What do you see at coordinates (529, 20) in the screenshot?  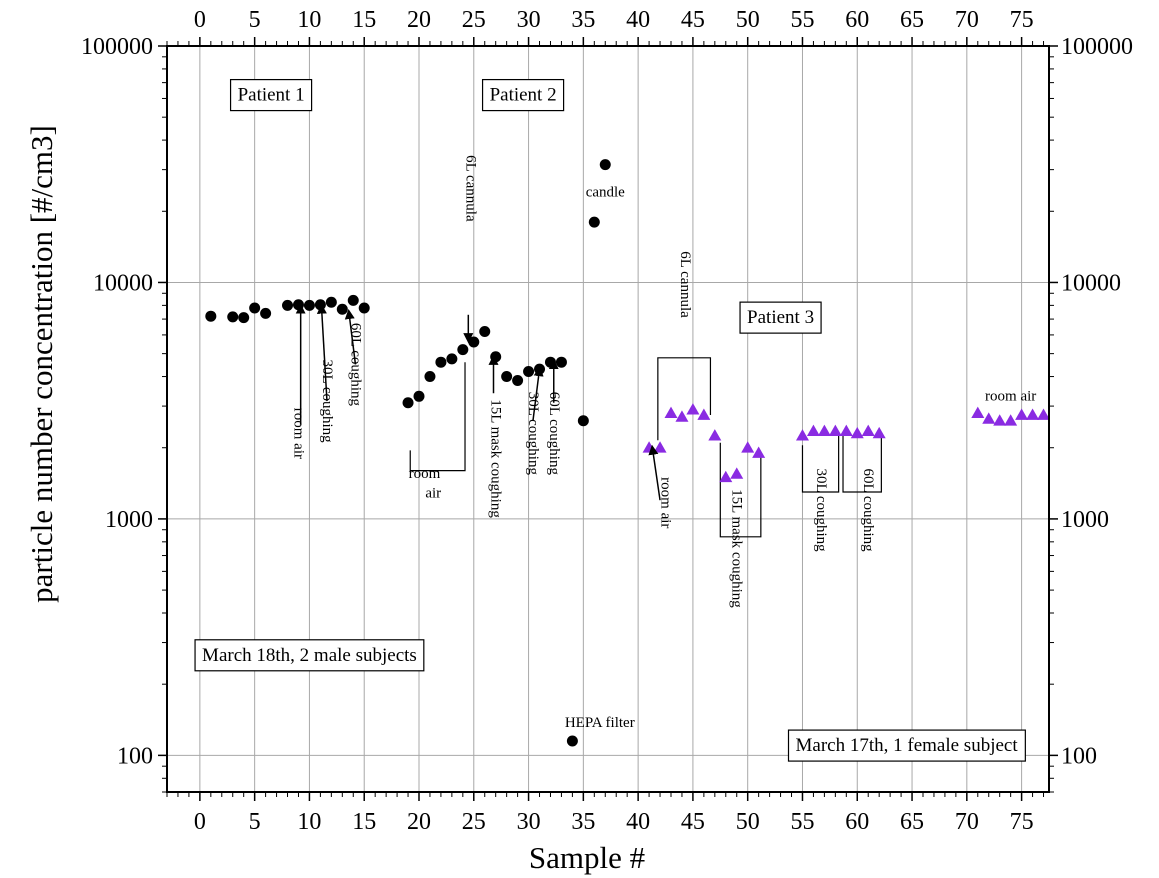 I see `x-tick-label-top: 30` at bounding box center [529, 20].